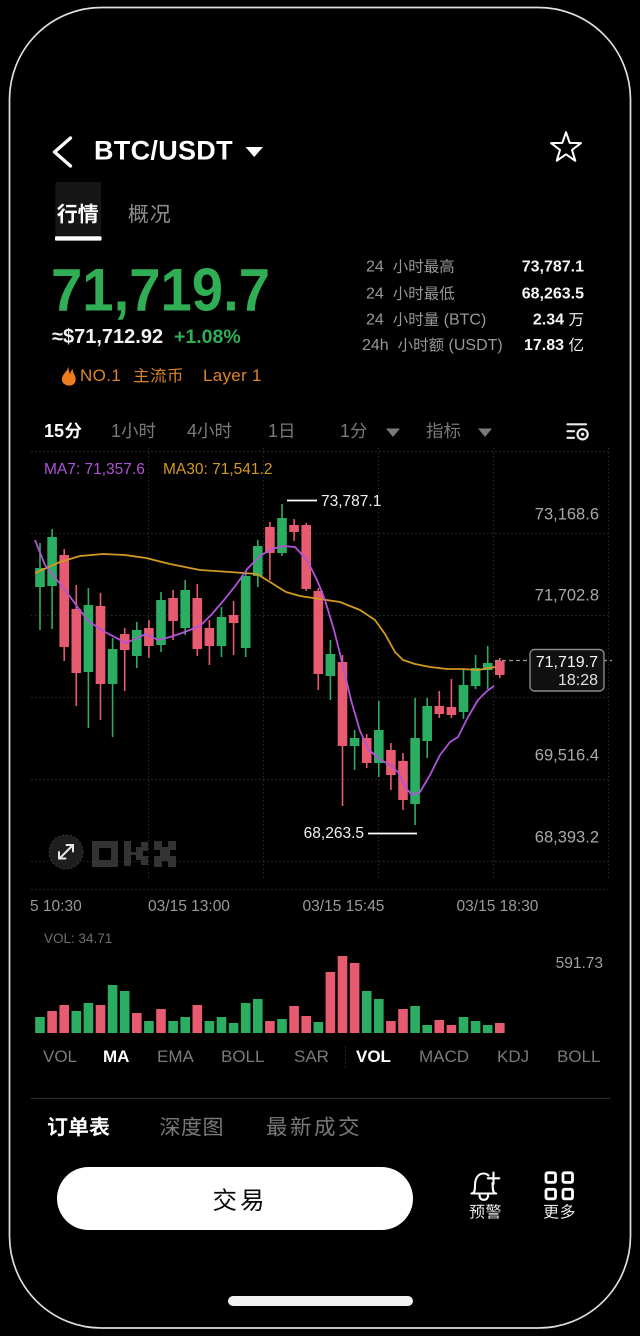 Image resolution: width=640 pixels, height=1336 pixels. Describe the element at coordinates (217, 469) in the screenshot. I see `svg-text: MA30: 71,541.2` at that location.